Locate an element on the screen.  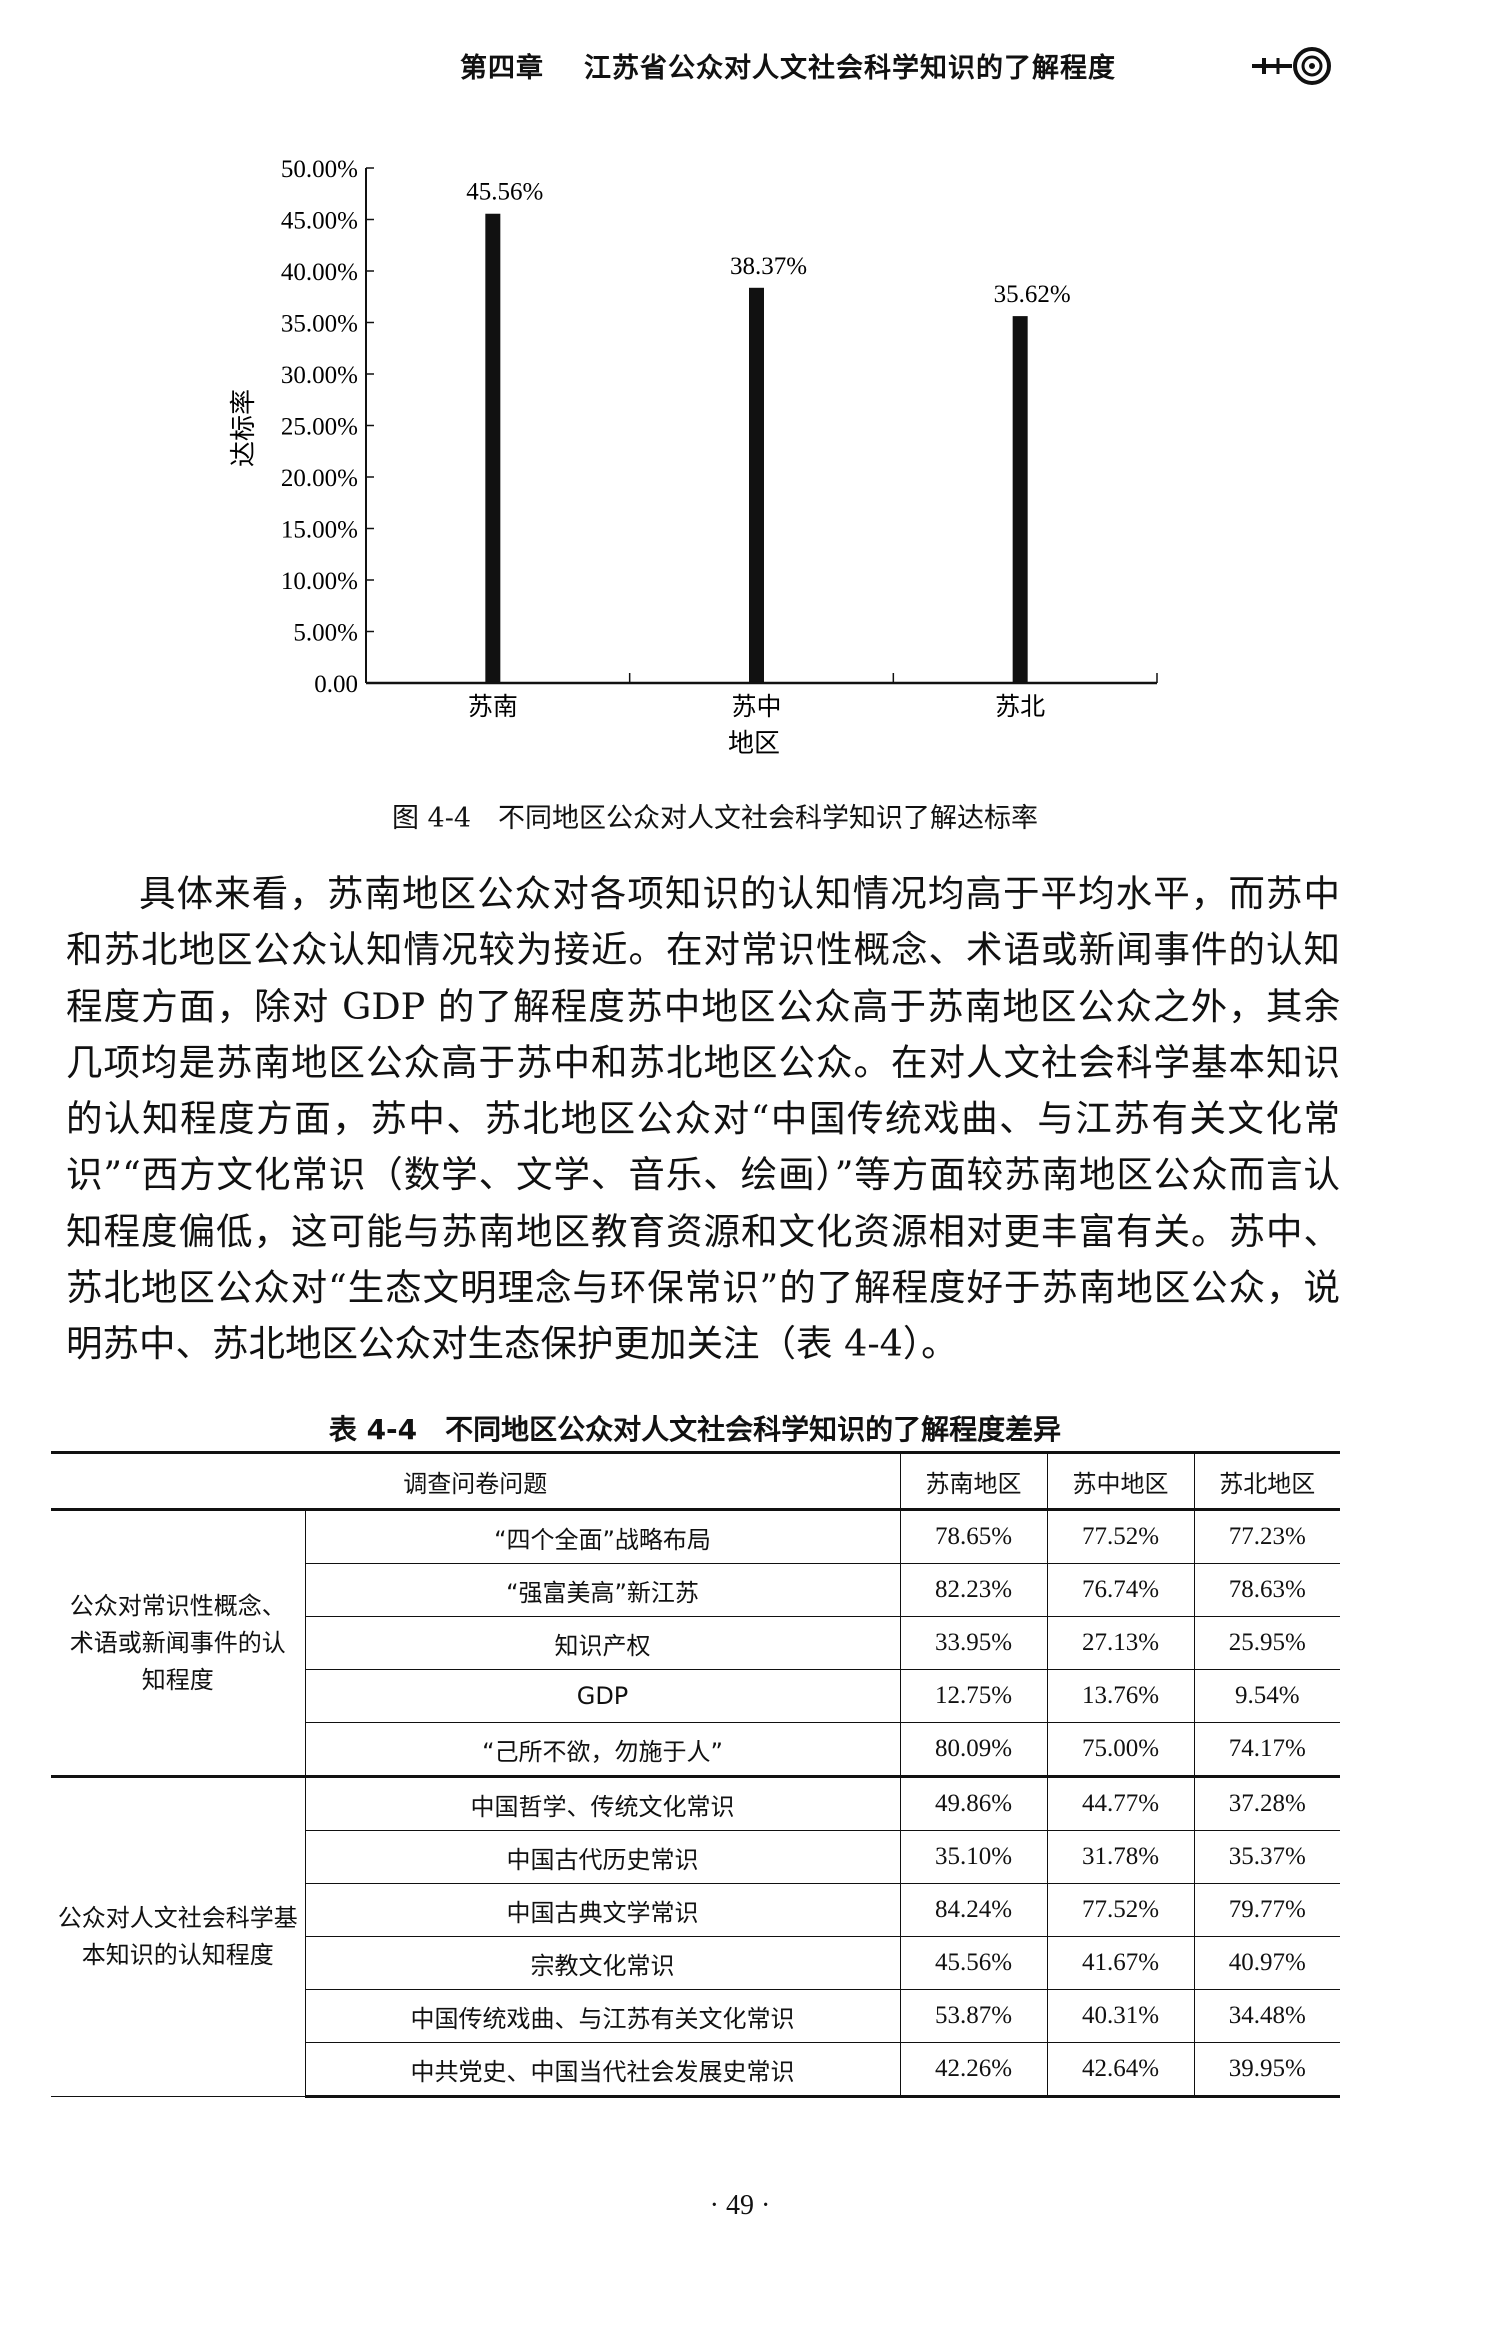
value-cell: 35.37% is located at coordinates (1266, 1857).